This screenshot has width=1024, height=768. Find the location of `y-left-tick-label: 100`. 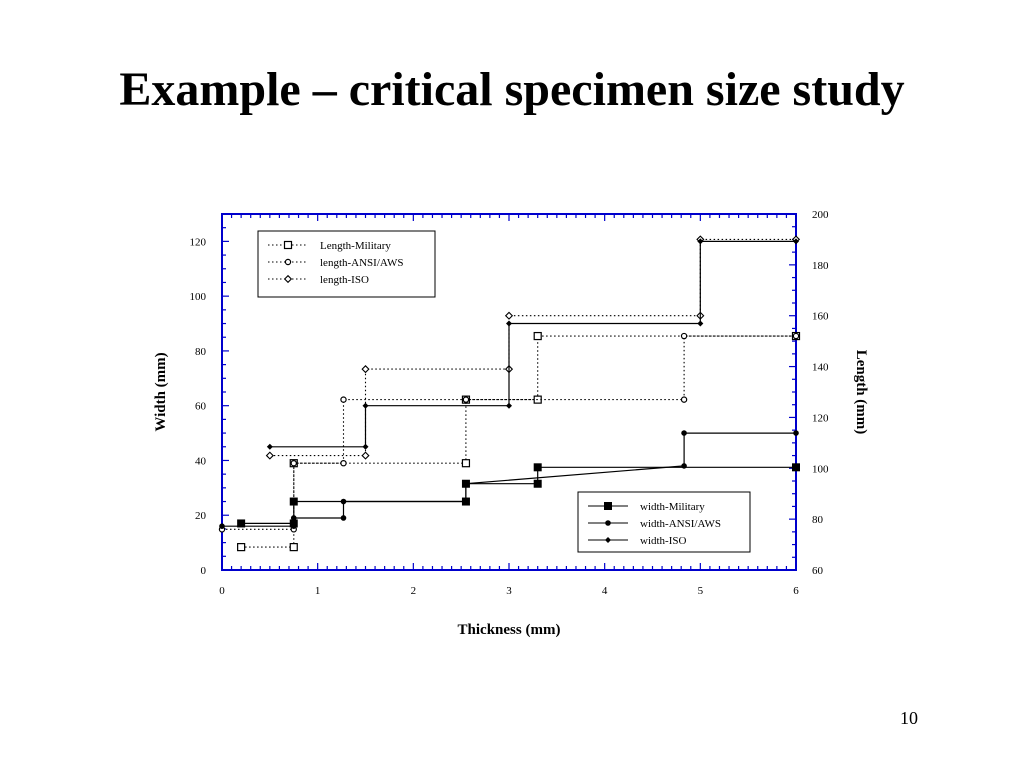

y-left-tick-label: 100 is located at coordinates (198, 297).